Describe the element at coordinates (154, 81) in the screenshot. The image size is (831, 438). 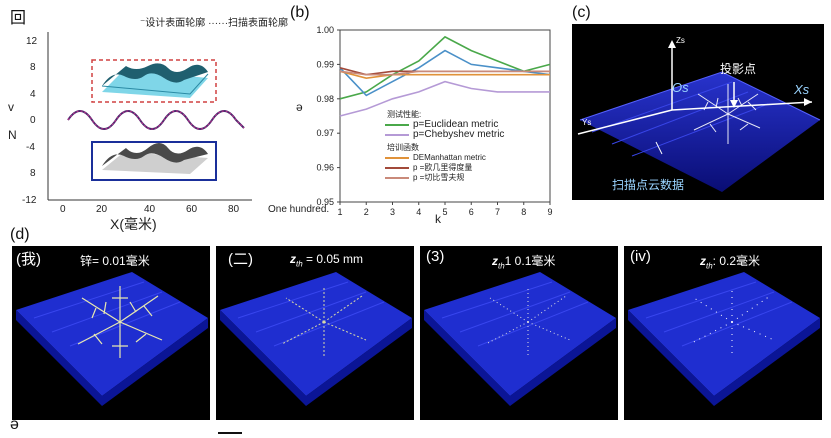
I see `design-surface-inset` at that location.